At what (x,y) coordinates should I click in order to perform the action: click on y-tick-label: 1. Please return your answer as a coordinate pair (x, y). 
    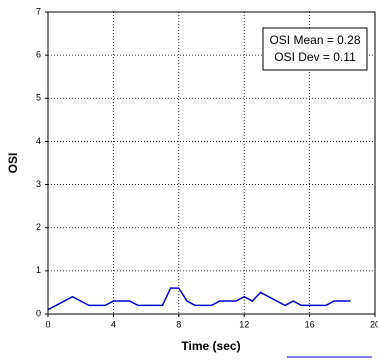
    Looking at the image, I should click on (38, 270).